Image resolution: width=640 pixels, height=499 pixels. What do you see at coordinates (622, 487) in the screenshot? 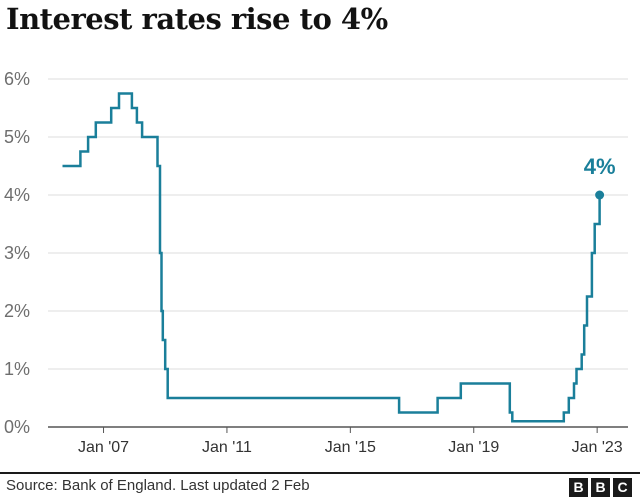
I see `logo-letter-c: C` at bounding box center [622, 487].